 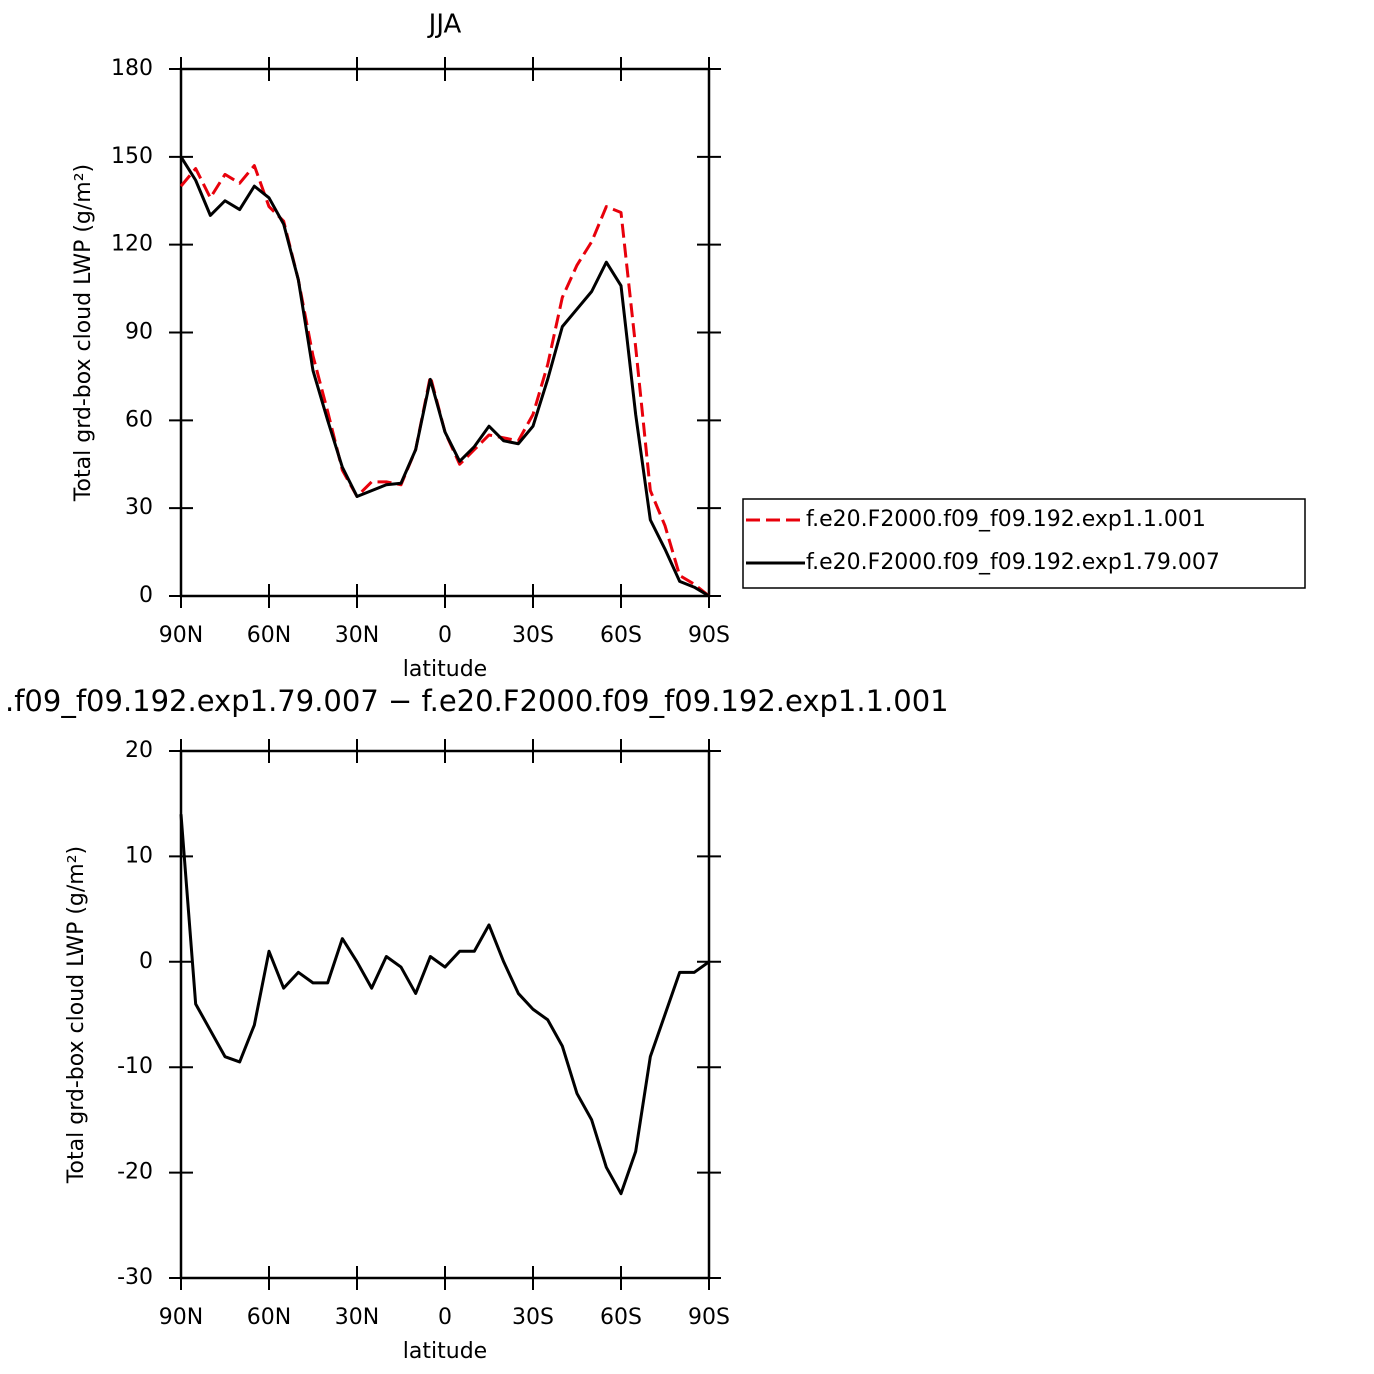 What do you see at coordinates (1006, 519) in the screenshot?
I see `legend-label: f.e20.F2000.f09_f09.192.exp1.1.001` at bounding box center [1006, 519].